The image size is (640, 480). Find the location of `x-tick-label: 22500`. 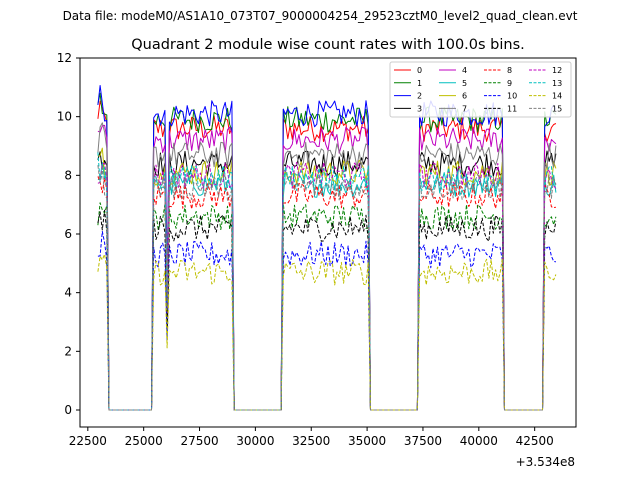

x-tick-label: 22500 is located at coordinates (88, 441).